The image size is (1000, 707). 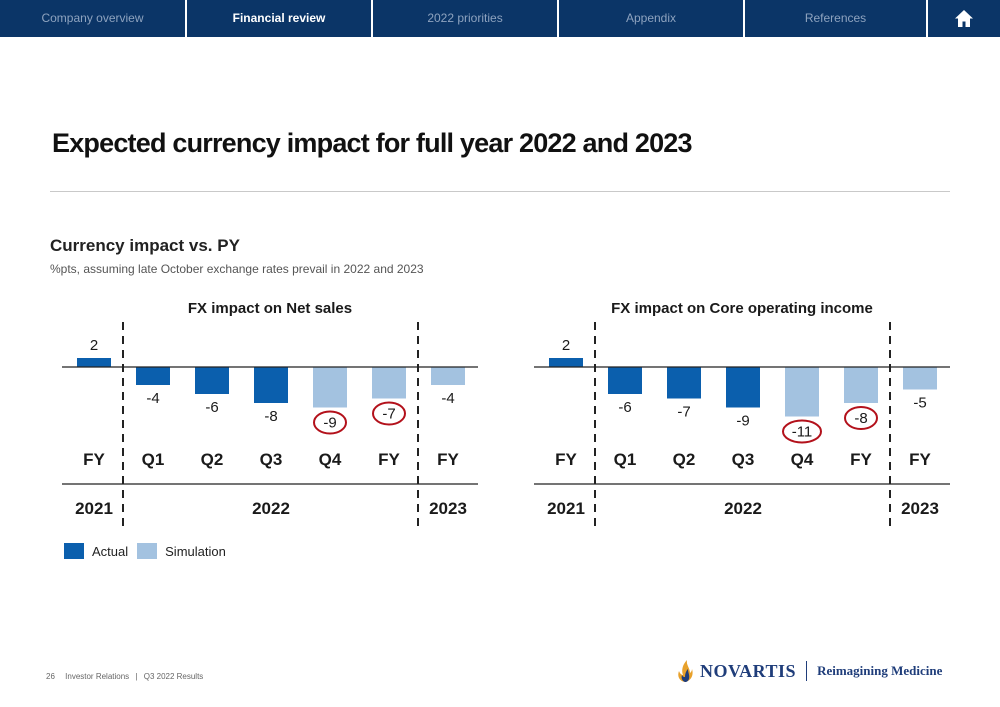 I want to click on legend-label-actual: Actual, so click(x=110, y=551).